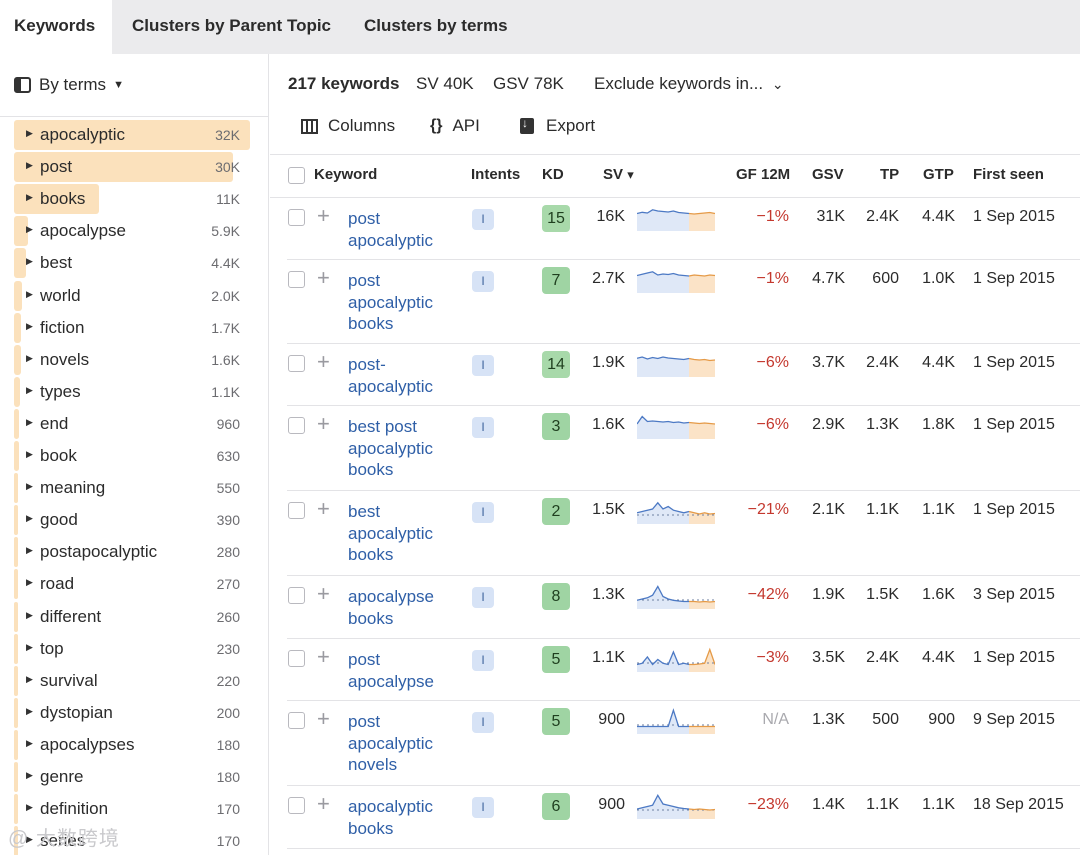 The image size is (1080, 855). Describe the element at coordinates (132, 680) in the screenshot. I see `term-item: ▶ survival 220` at that location.